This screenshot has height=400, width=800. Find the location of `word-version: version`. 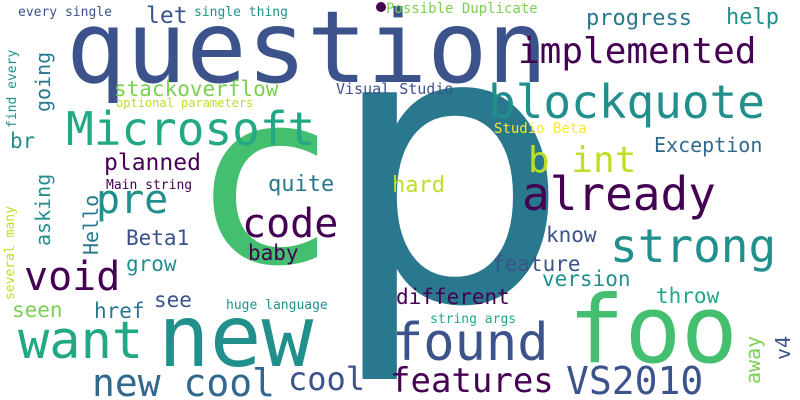

word-version: version is located at coordinates (586, 279).